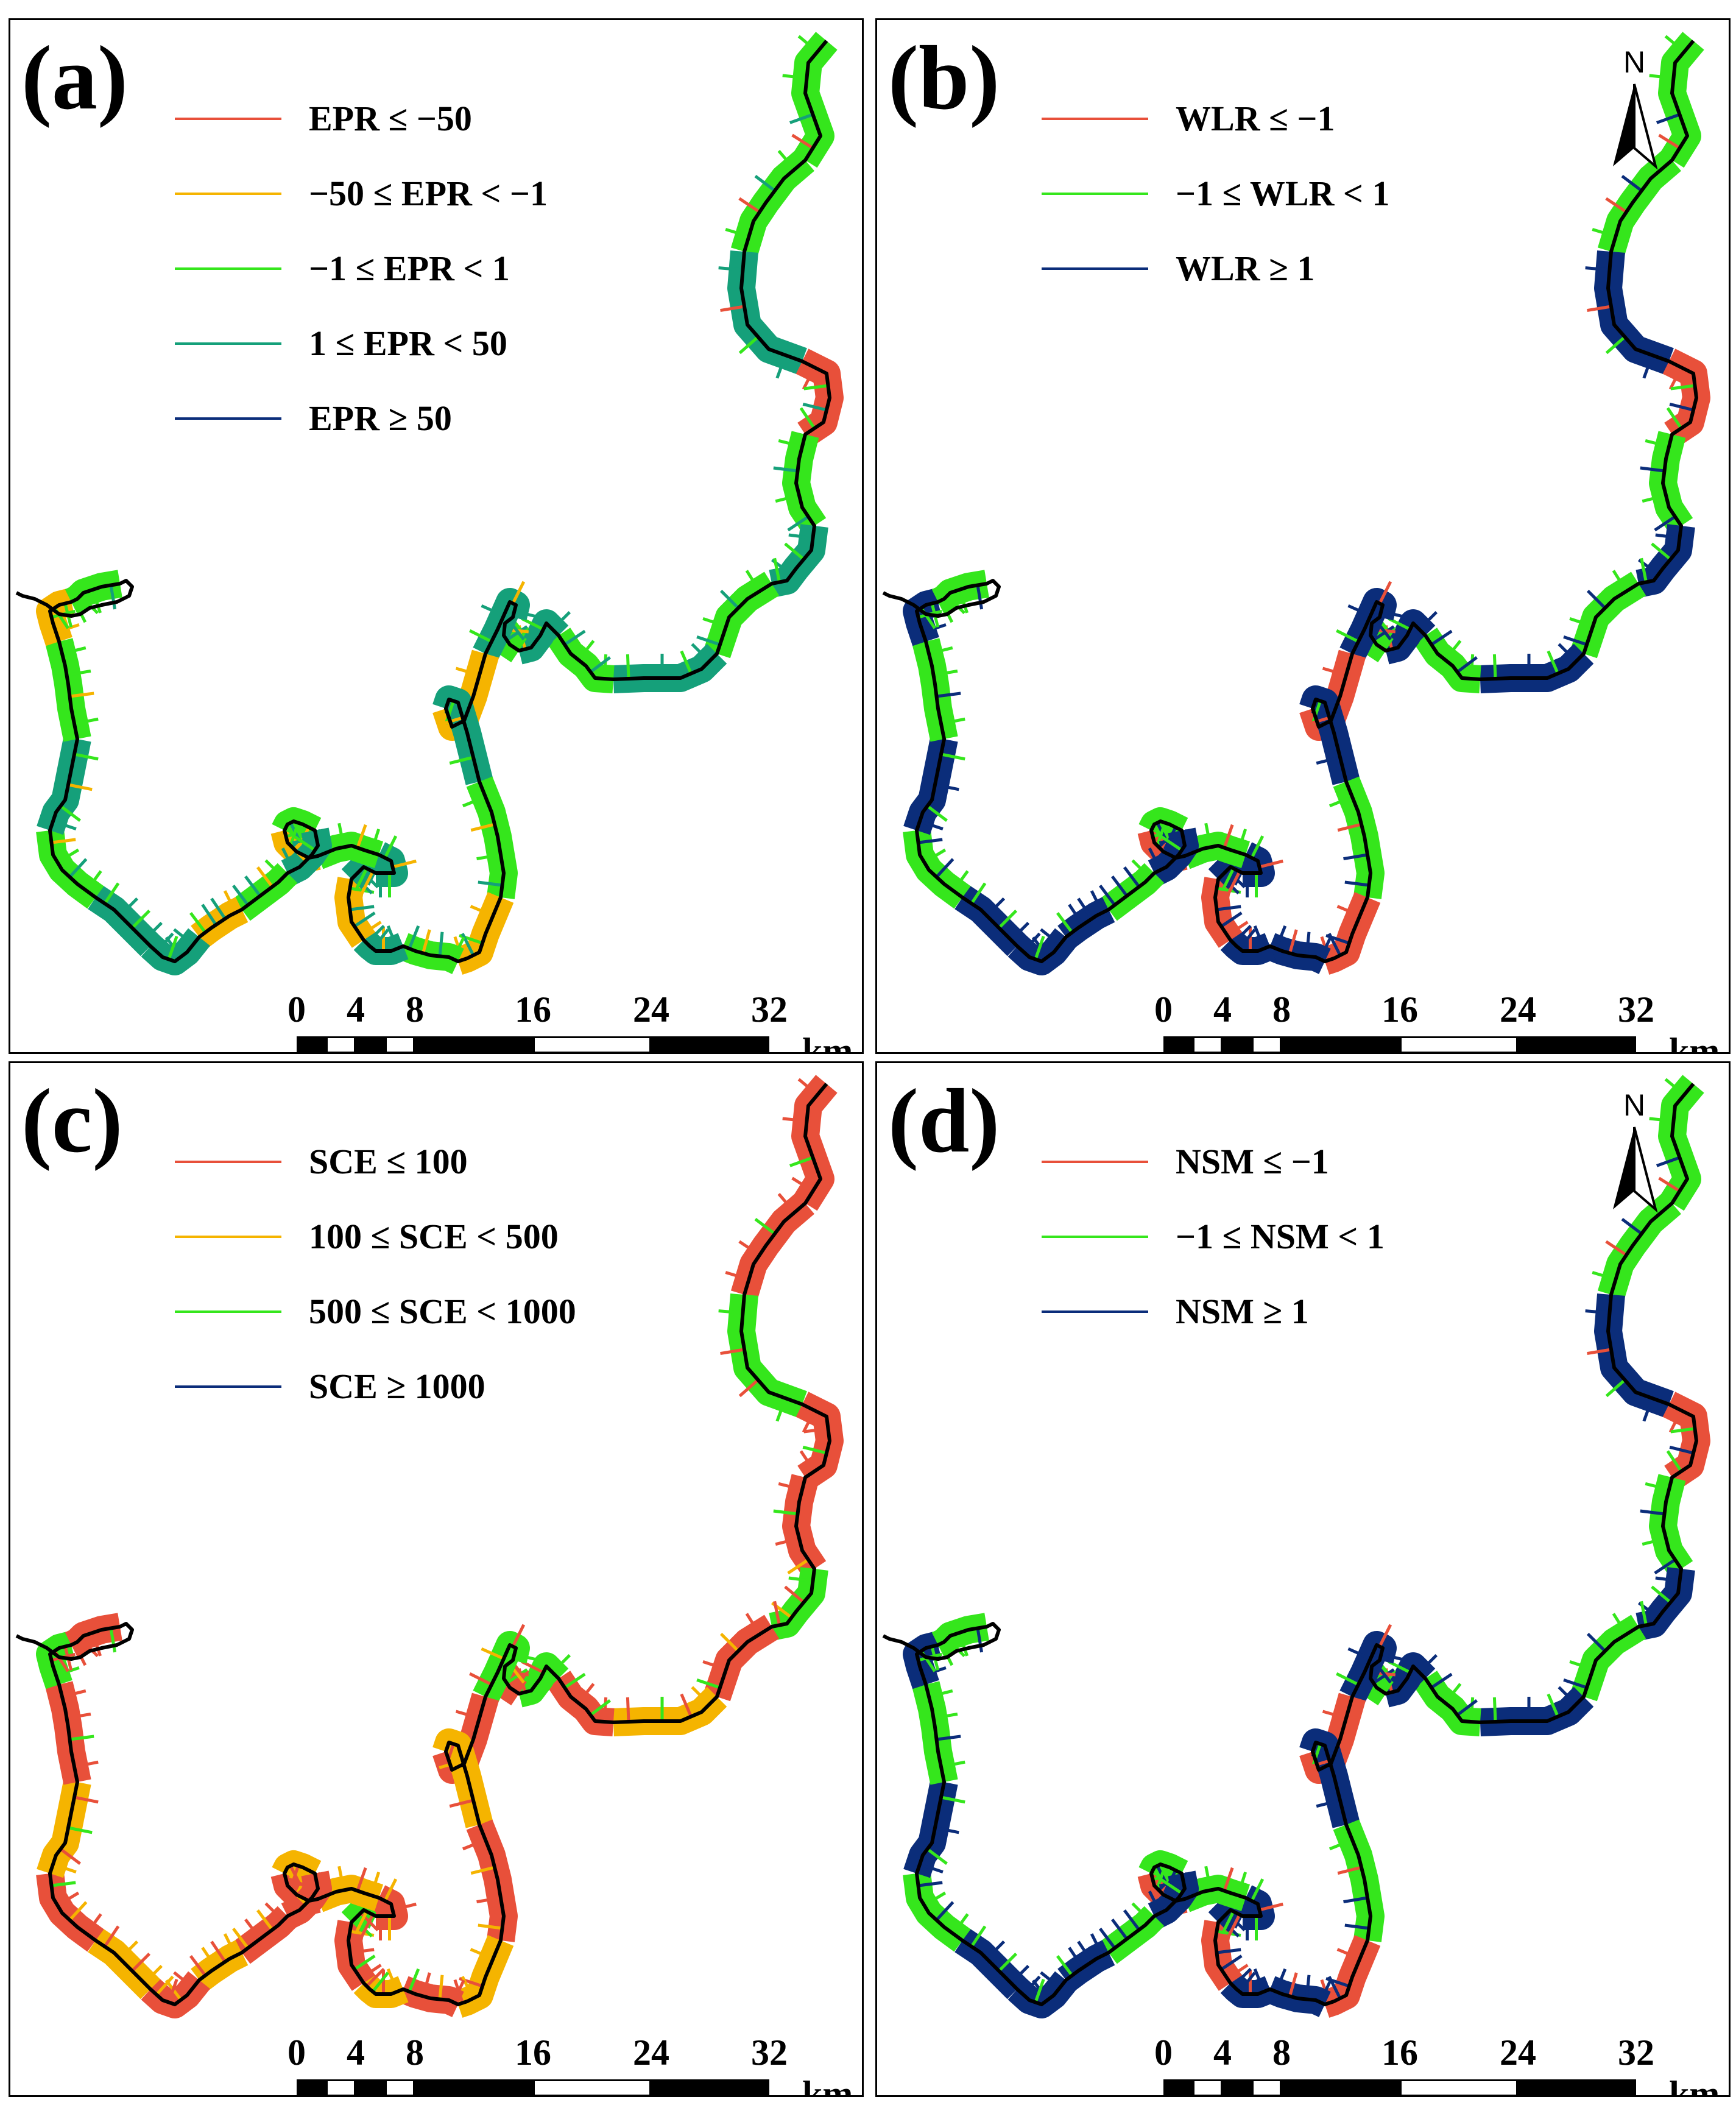  What do you see at coordinates (380, 418) in the screenshot?
I see `legend-label: EPR ≥ 50` at bounding box center [380, 418].